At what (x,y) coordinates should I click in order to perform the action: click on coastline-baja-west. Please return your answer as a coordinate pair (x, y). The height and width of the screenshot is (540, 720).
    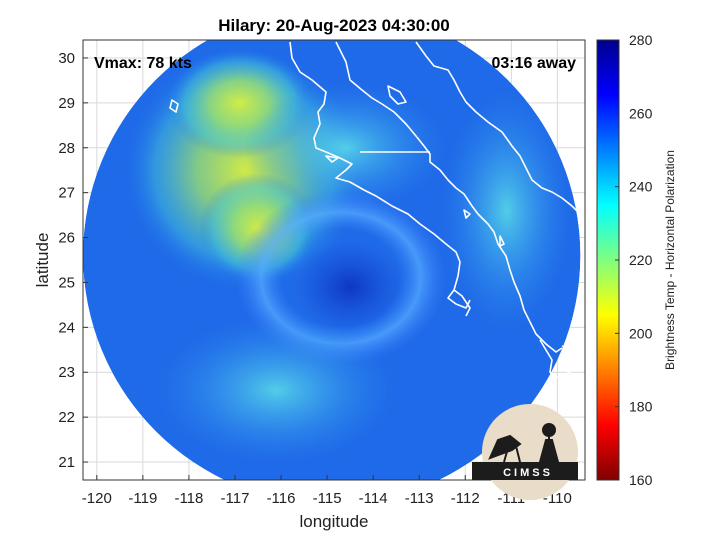
    Looking at the image, I should click on (380, 179).